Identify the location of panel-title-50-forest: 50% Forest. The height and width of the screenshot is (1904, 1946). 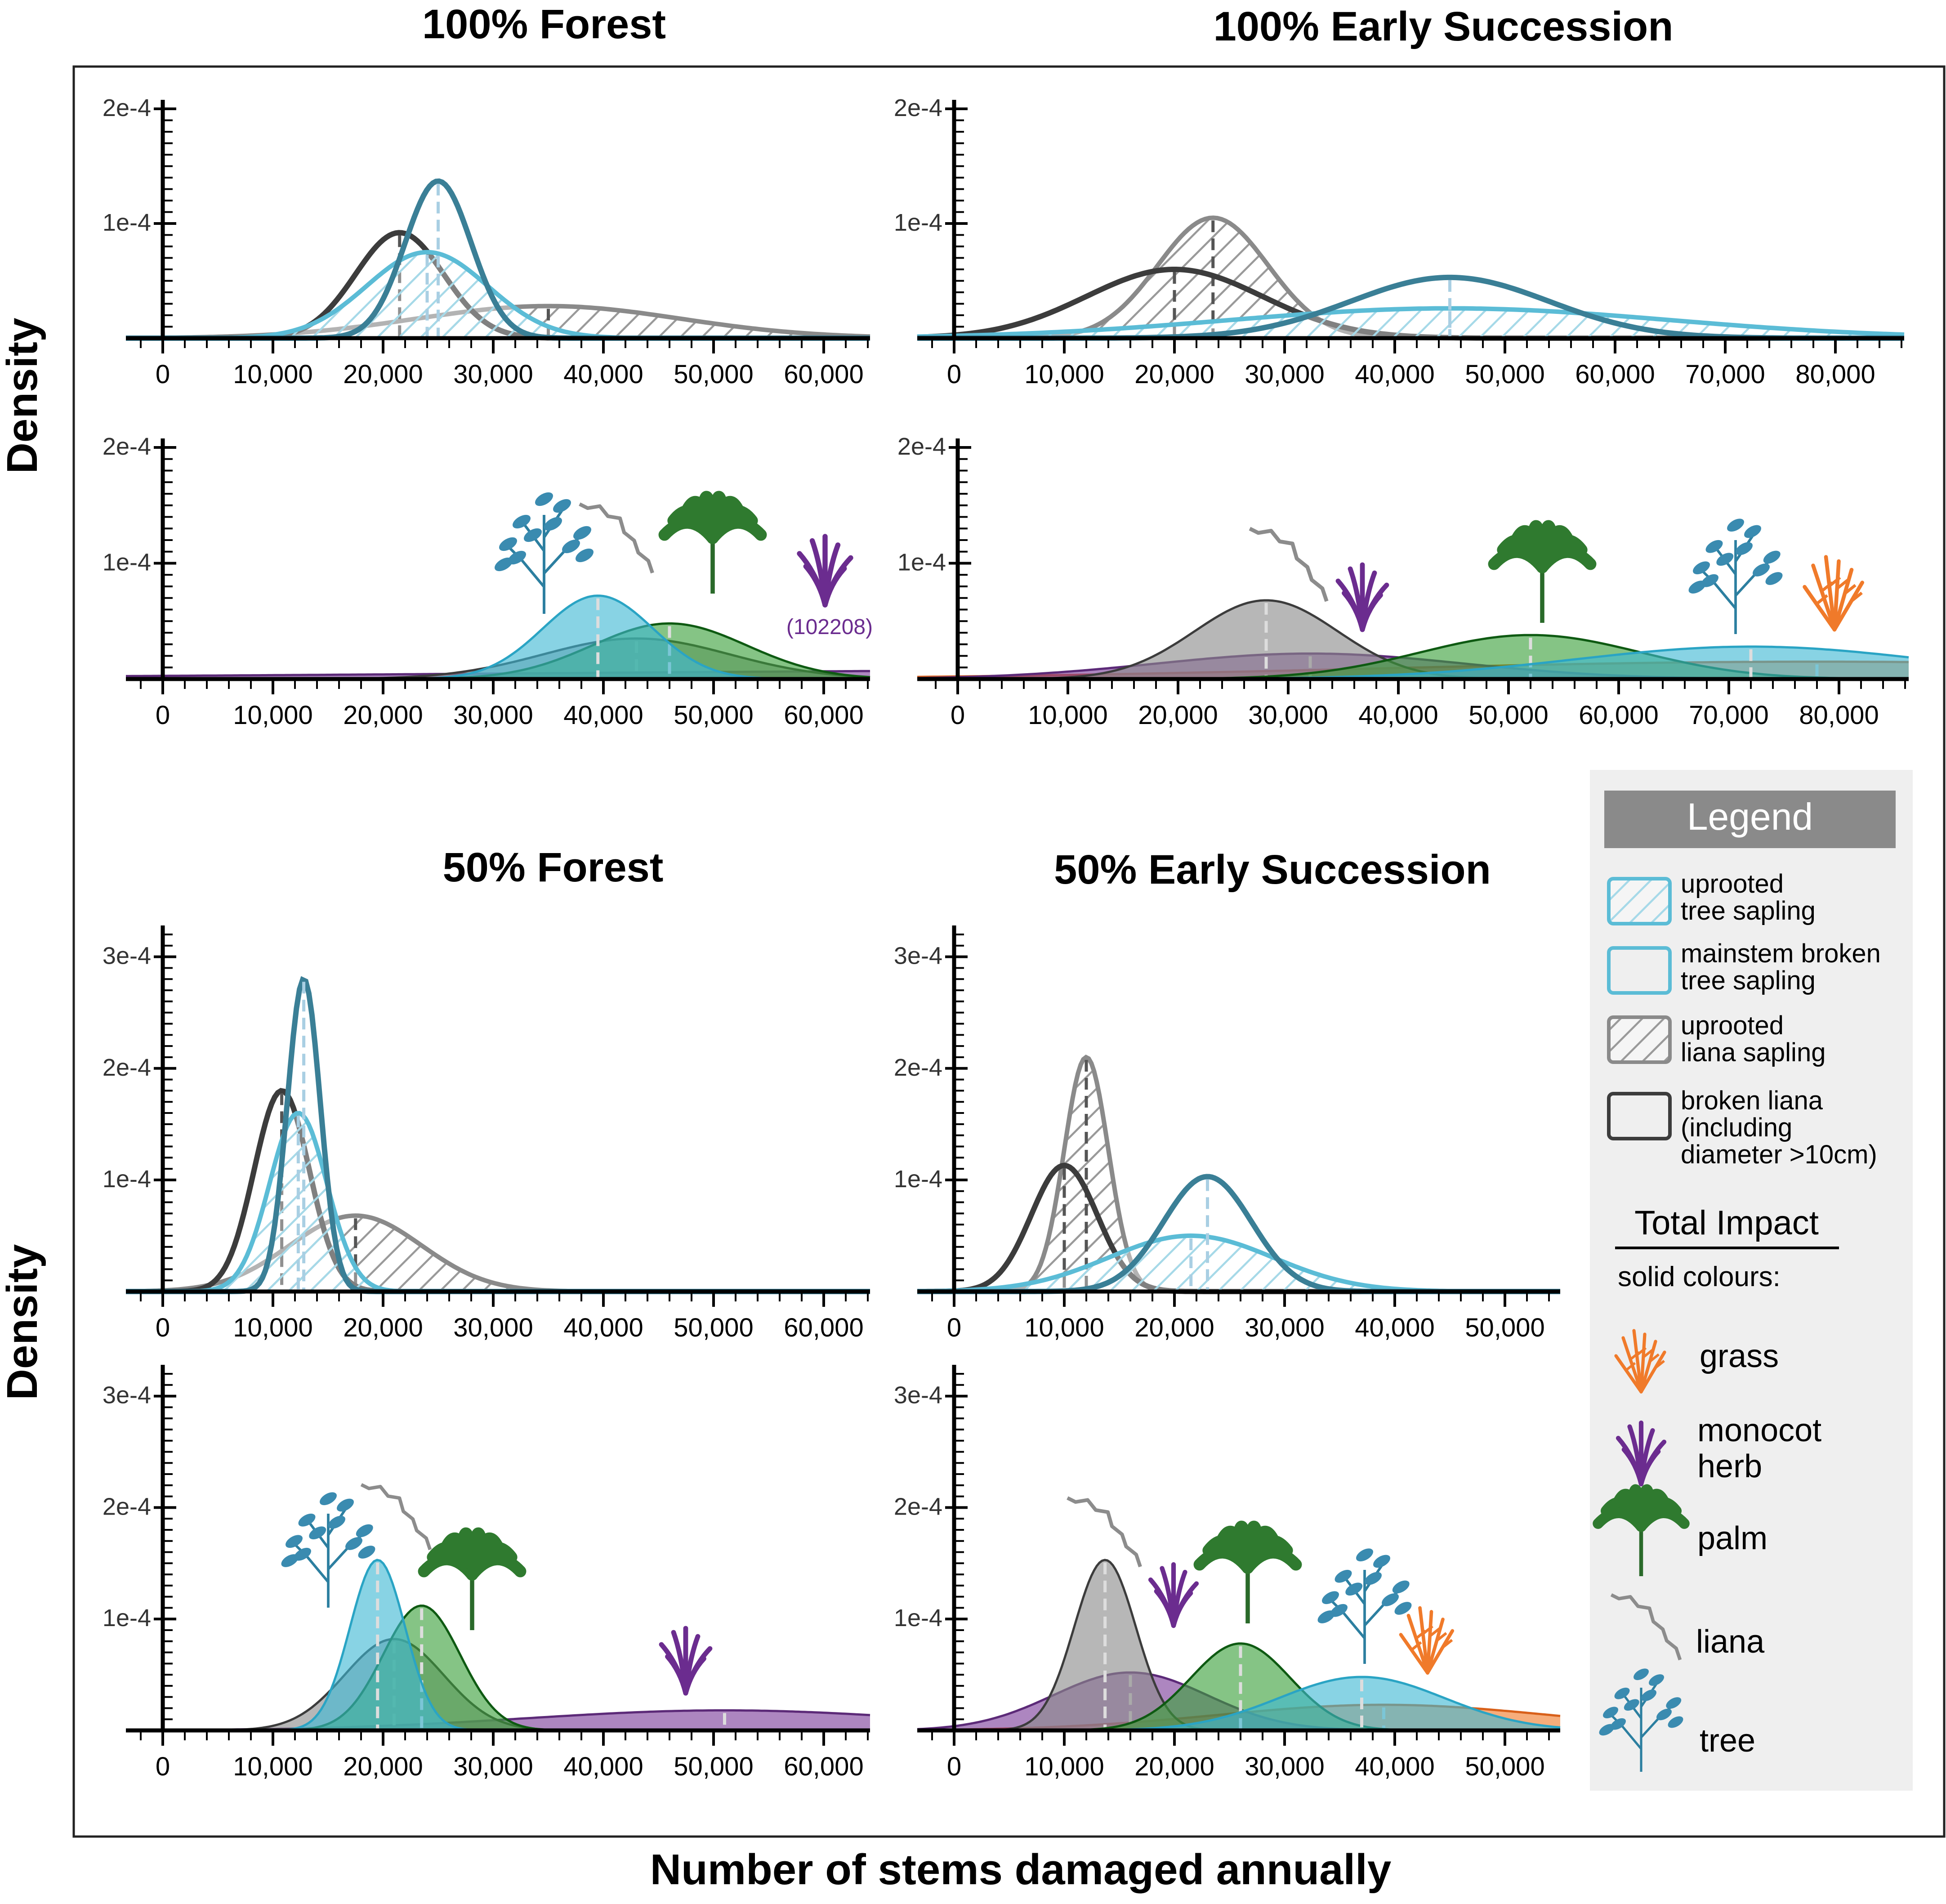
(553, 867).